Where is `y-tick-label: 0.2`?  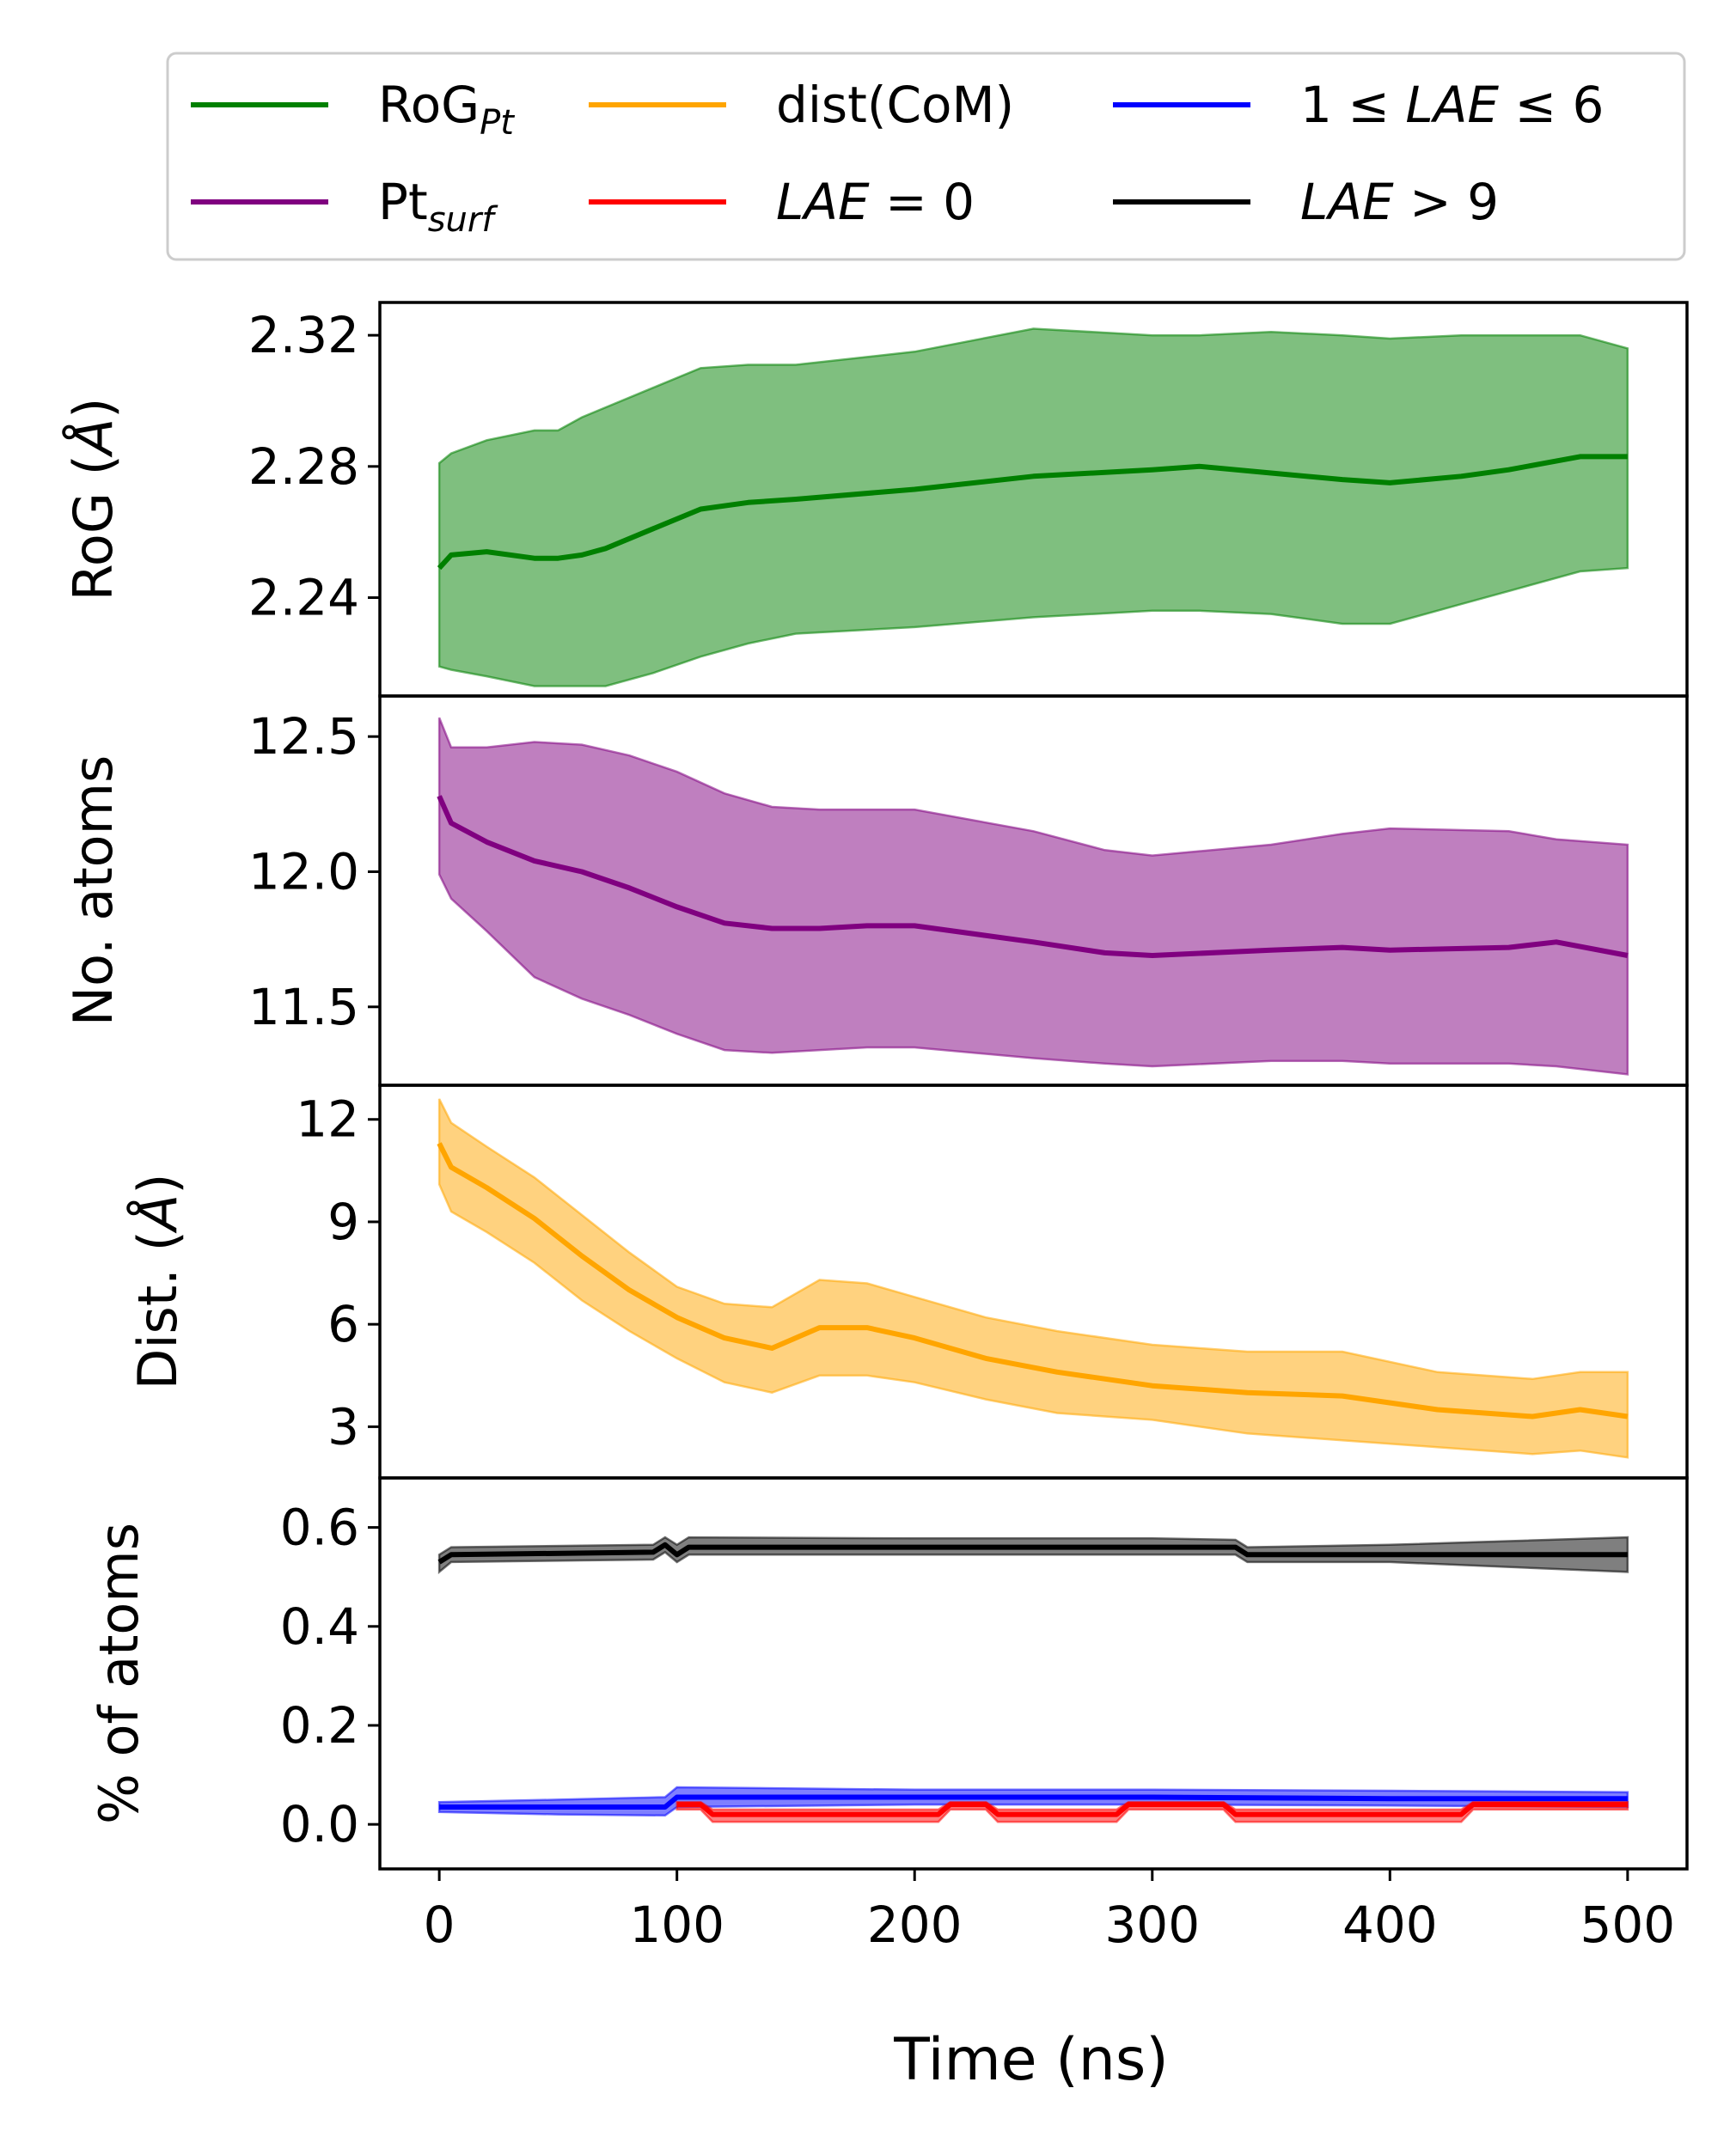
y-tick-label: 0.2 is located at coordinates (319, 1726).